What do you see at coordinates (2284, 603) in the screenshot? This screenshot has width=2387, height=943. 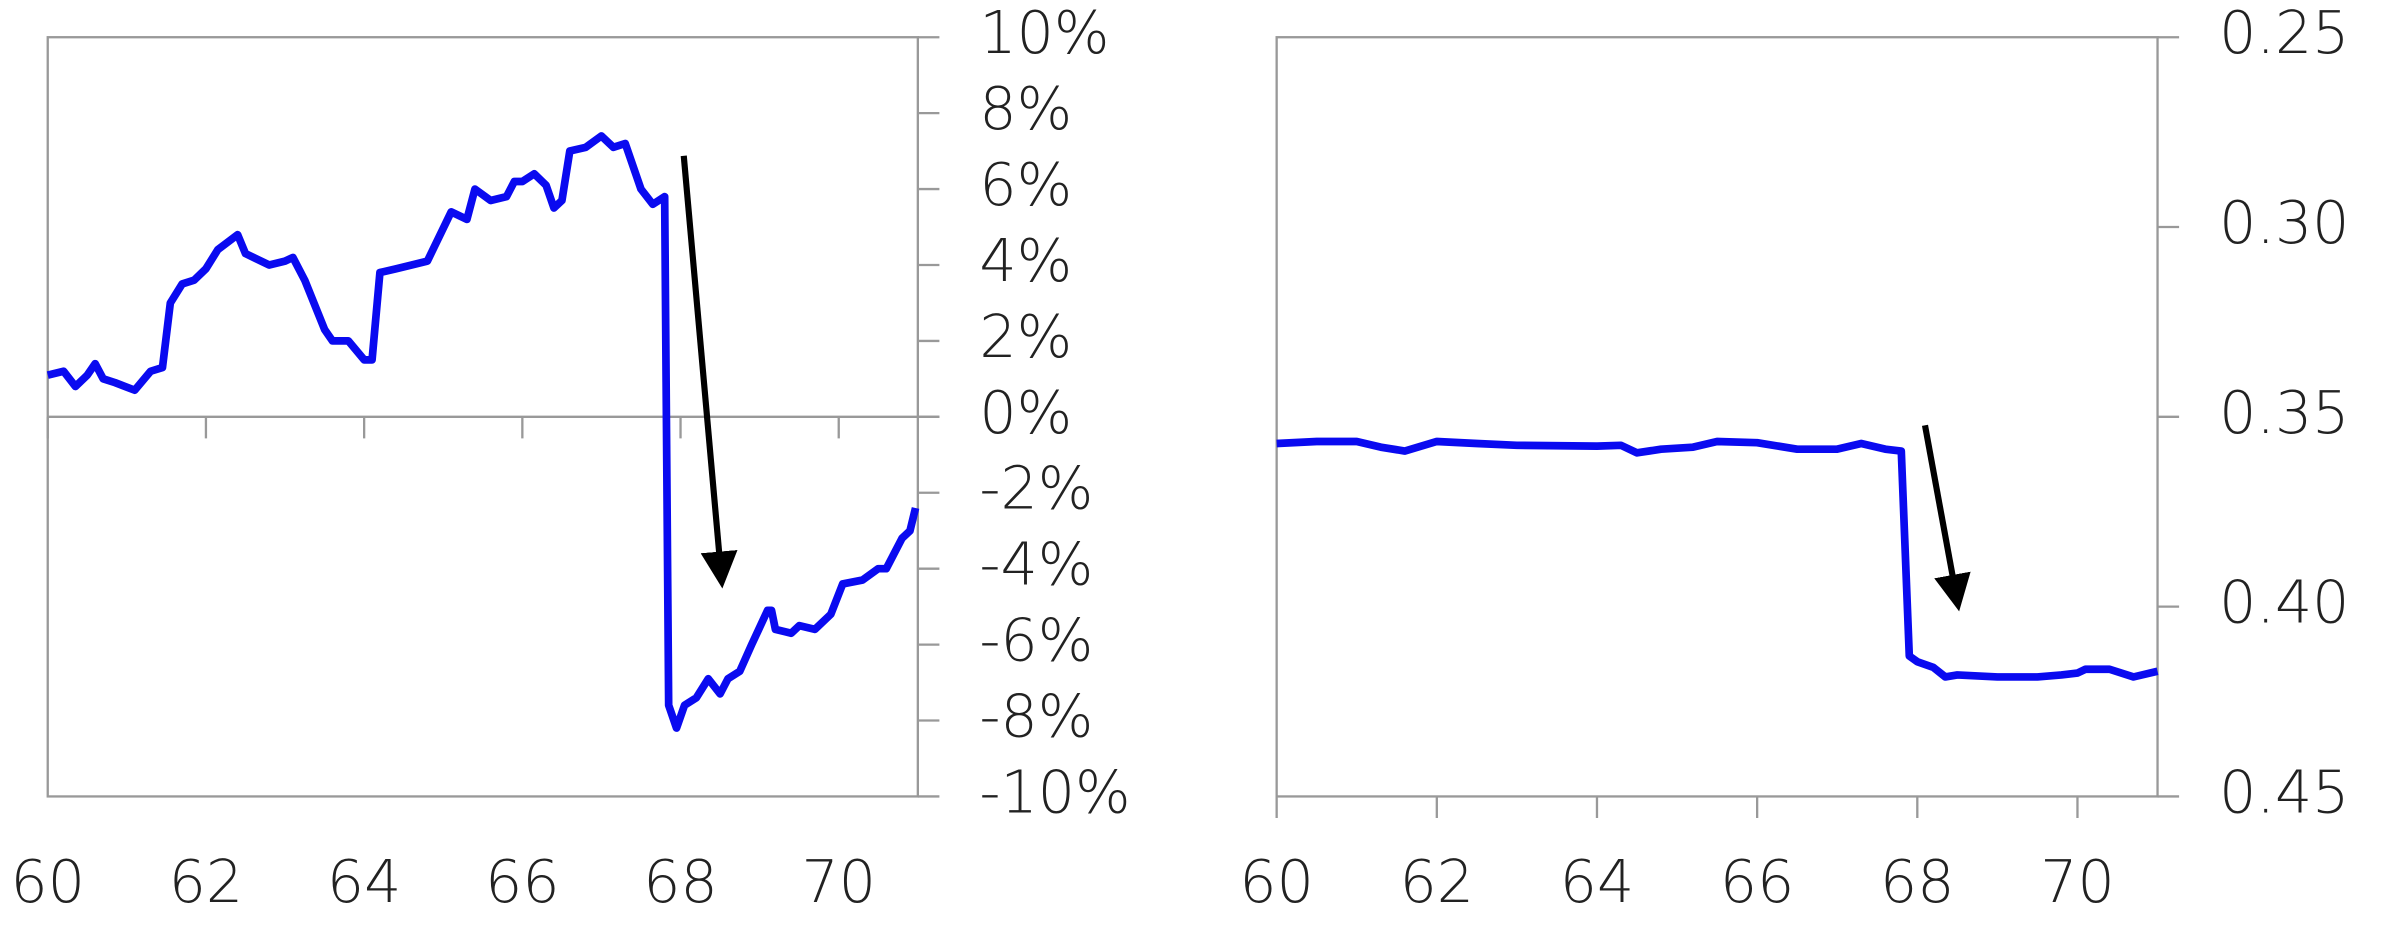 I see `y-tick-label: 0.40` at bounding box center [2284, 603].